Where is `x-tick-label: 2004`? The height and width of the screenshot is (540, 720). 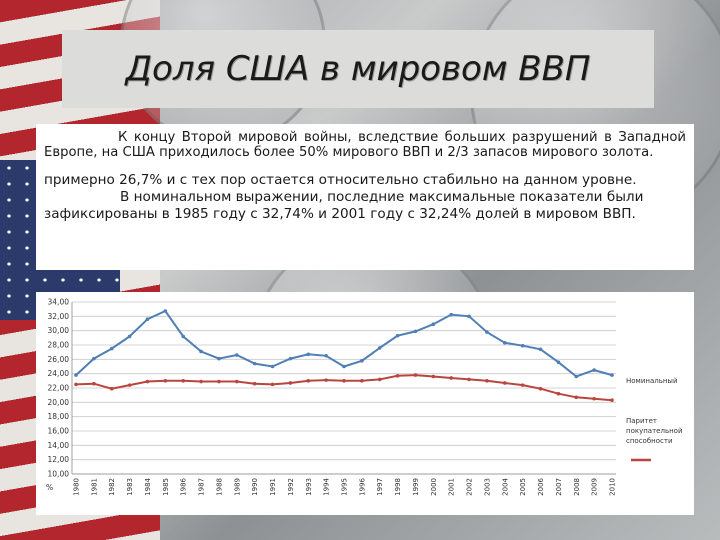 x-tick-label: 2004 is located at coordinates (505, 486).